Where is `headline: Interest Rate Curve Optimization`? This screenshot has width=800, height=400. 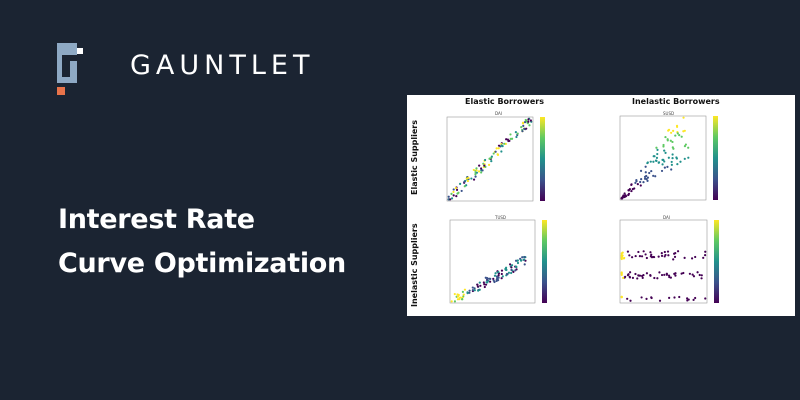 headline: Interest Rate Curve Optimization is located at coordinates (202, 242).